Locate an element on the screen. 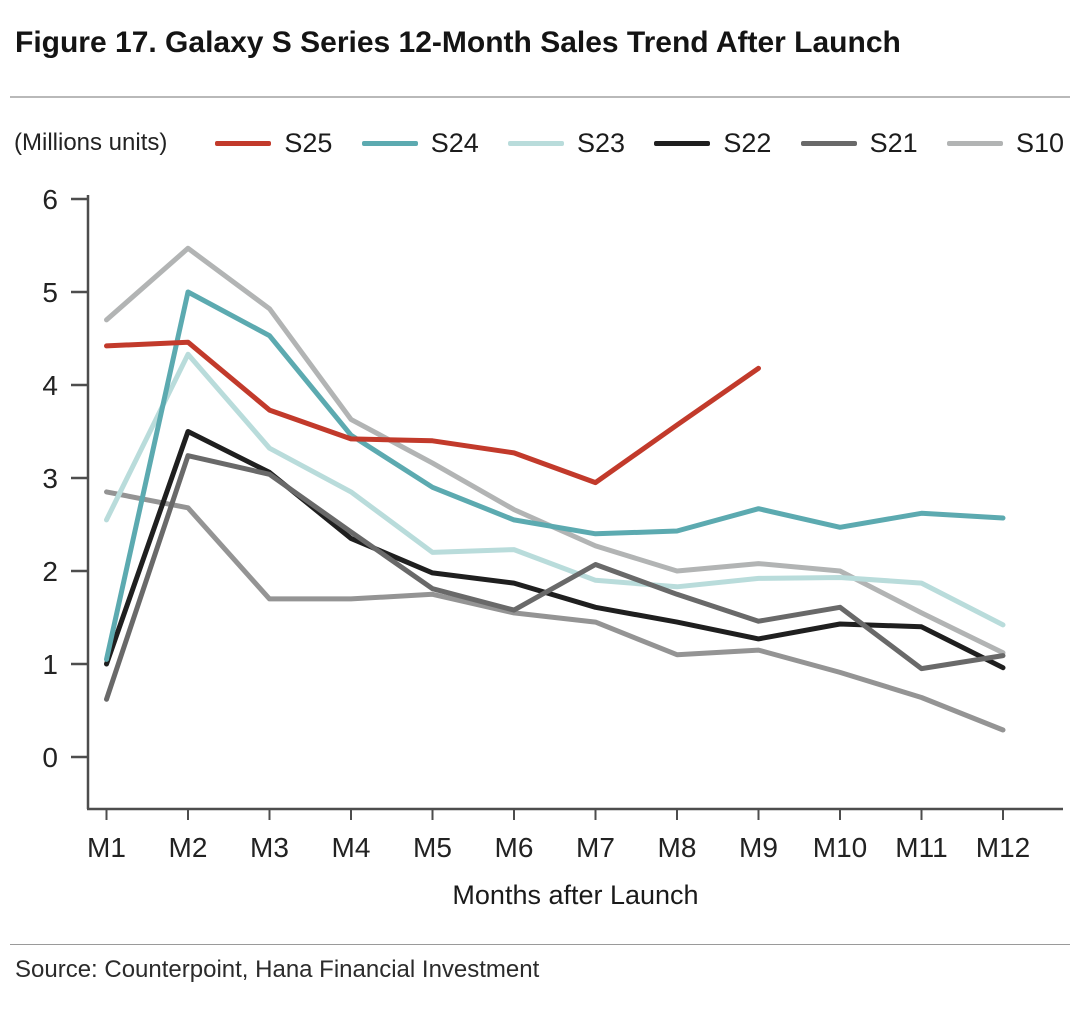 The height and width of the screenshot is (1035, 1080). x-tick-label-M4: M4 is located at coordinates (351, 847).